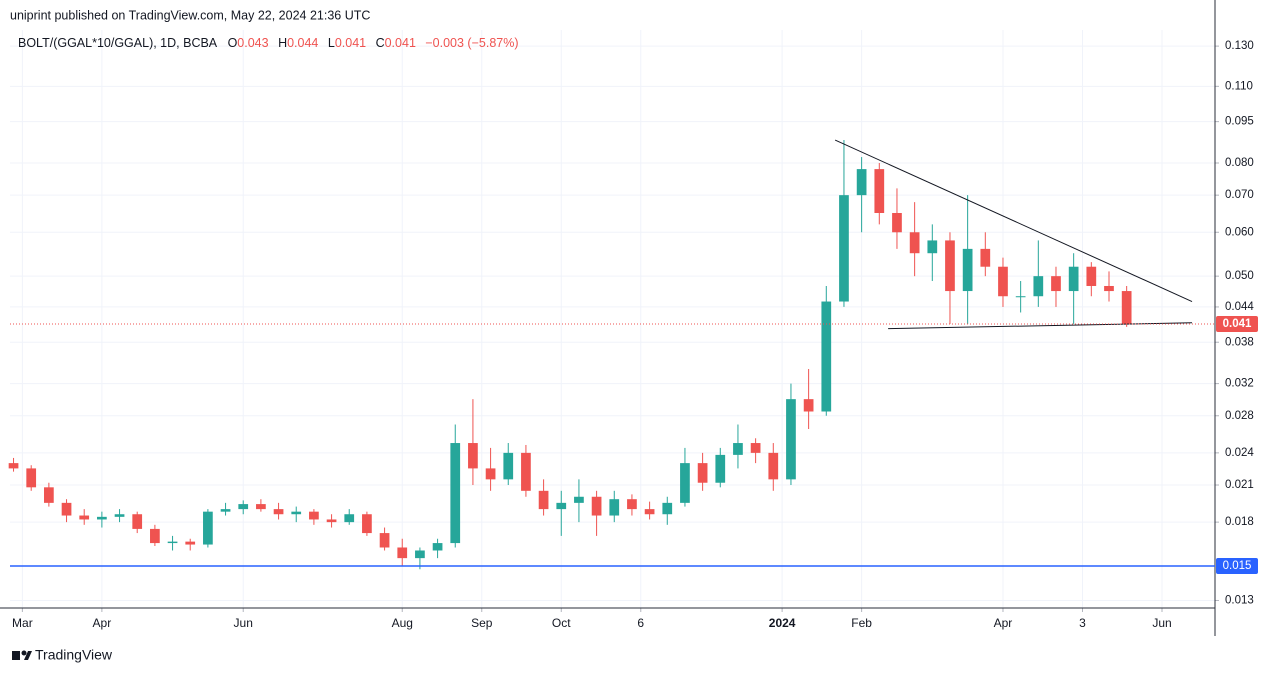 This screenshot has width=1280, height=679. Describe the element at coordinates (561, 623) in the screenshot. I see `x-tick-label: Oct` at that location.